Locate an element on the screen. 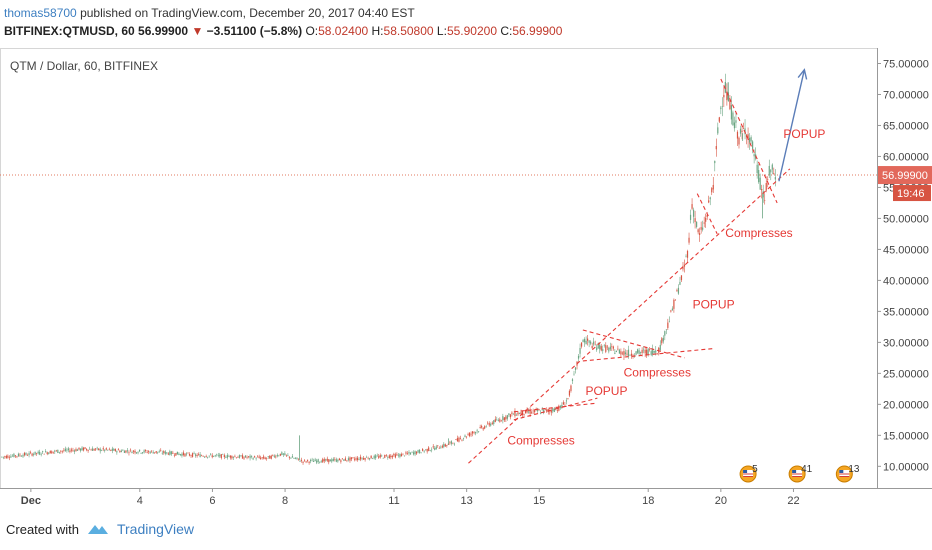 The width and height of the screenshot is (932, 550). annotation-label: Compresses is located at coordinates (758, 233).